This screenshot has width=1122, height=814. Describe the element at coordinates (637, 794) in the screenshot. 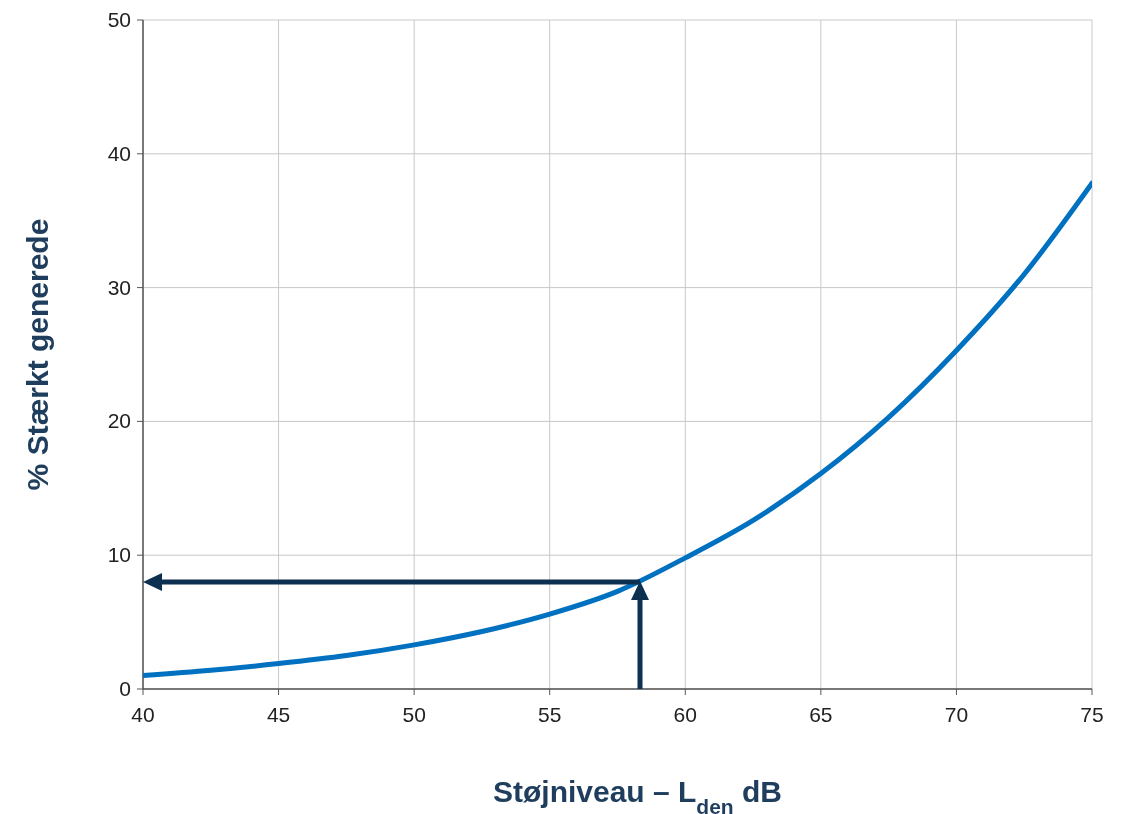

I see `x-axis-title: Støjniveau – L$_{den}$ dB` at that location.